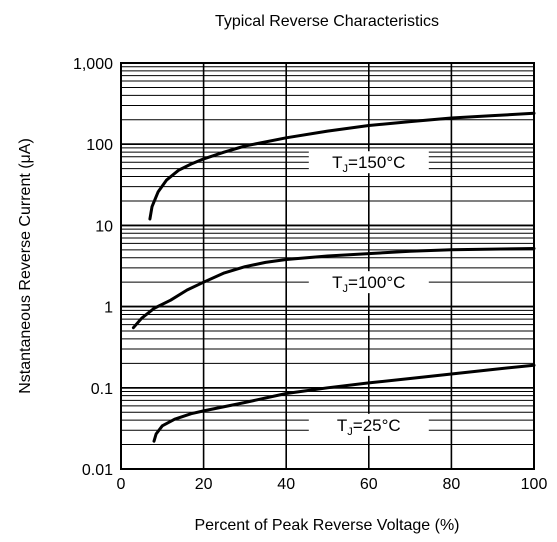  Describe the element at coordinates (204, 484) in the screenshot. I see `x-tick-label: 20` at that location.